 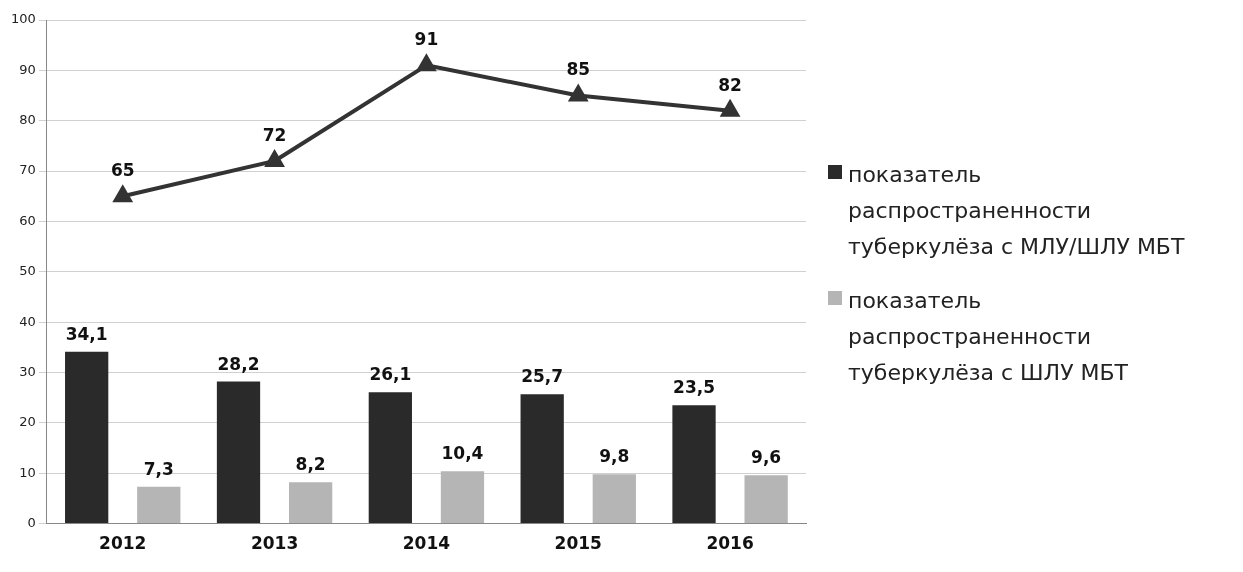 What do you see at coordinates (274, 543) in the screenshot?
I see `x-tick-label: 2013` at bounding box center [274, 543].